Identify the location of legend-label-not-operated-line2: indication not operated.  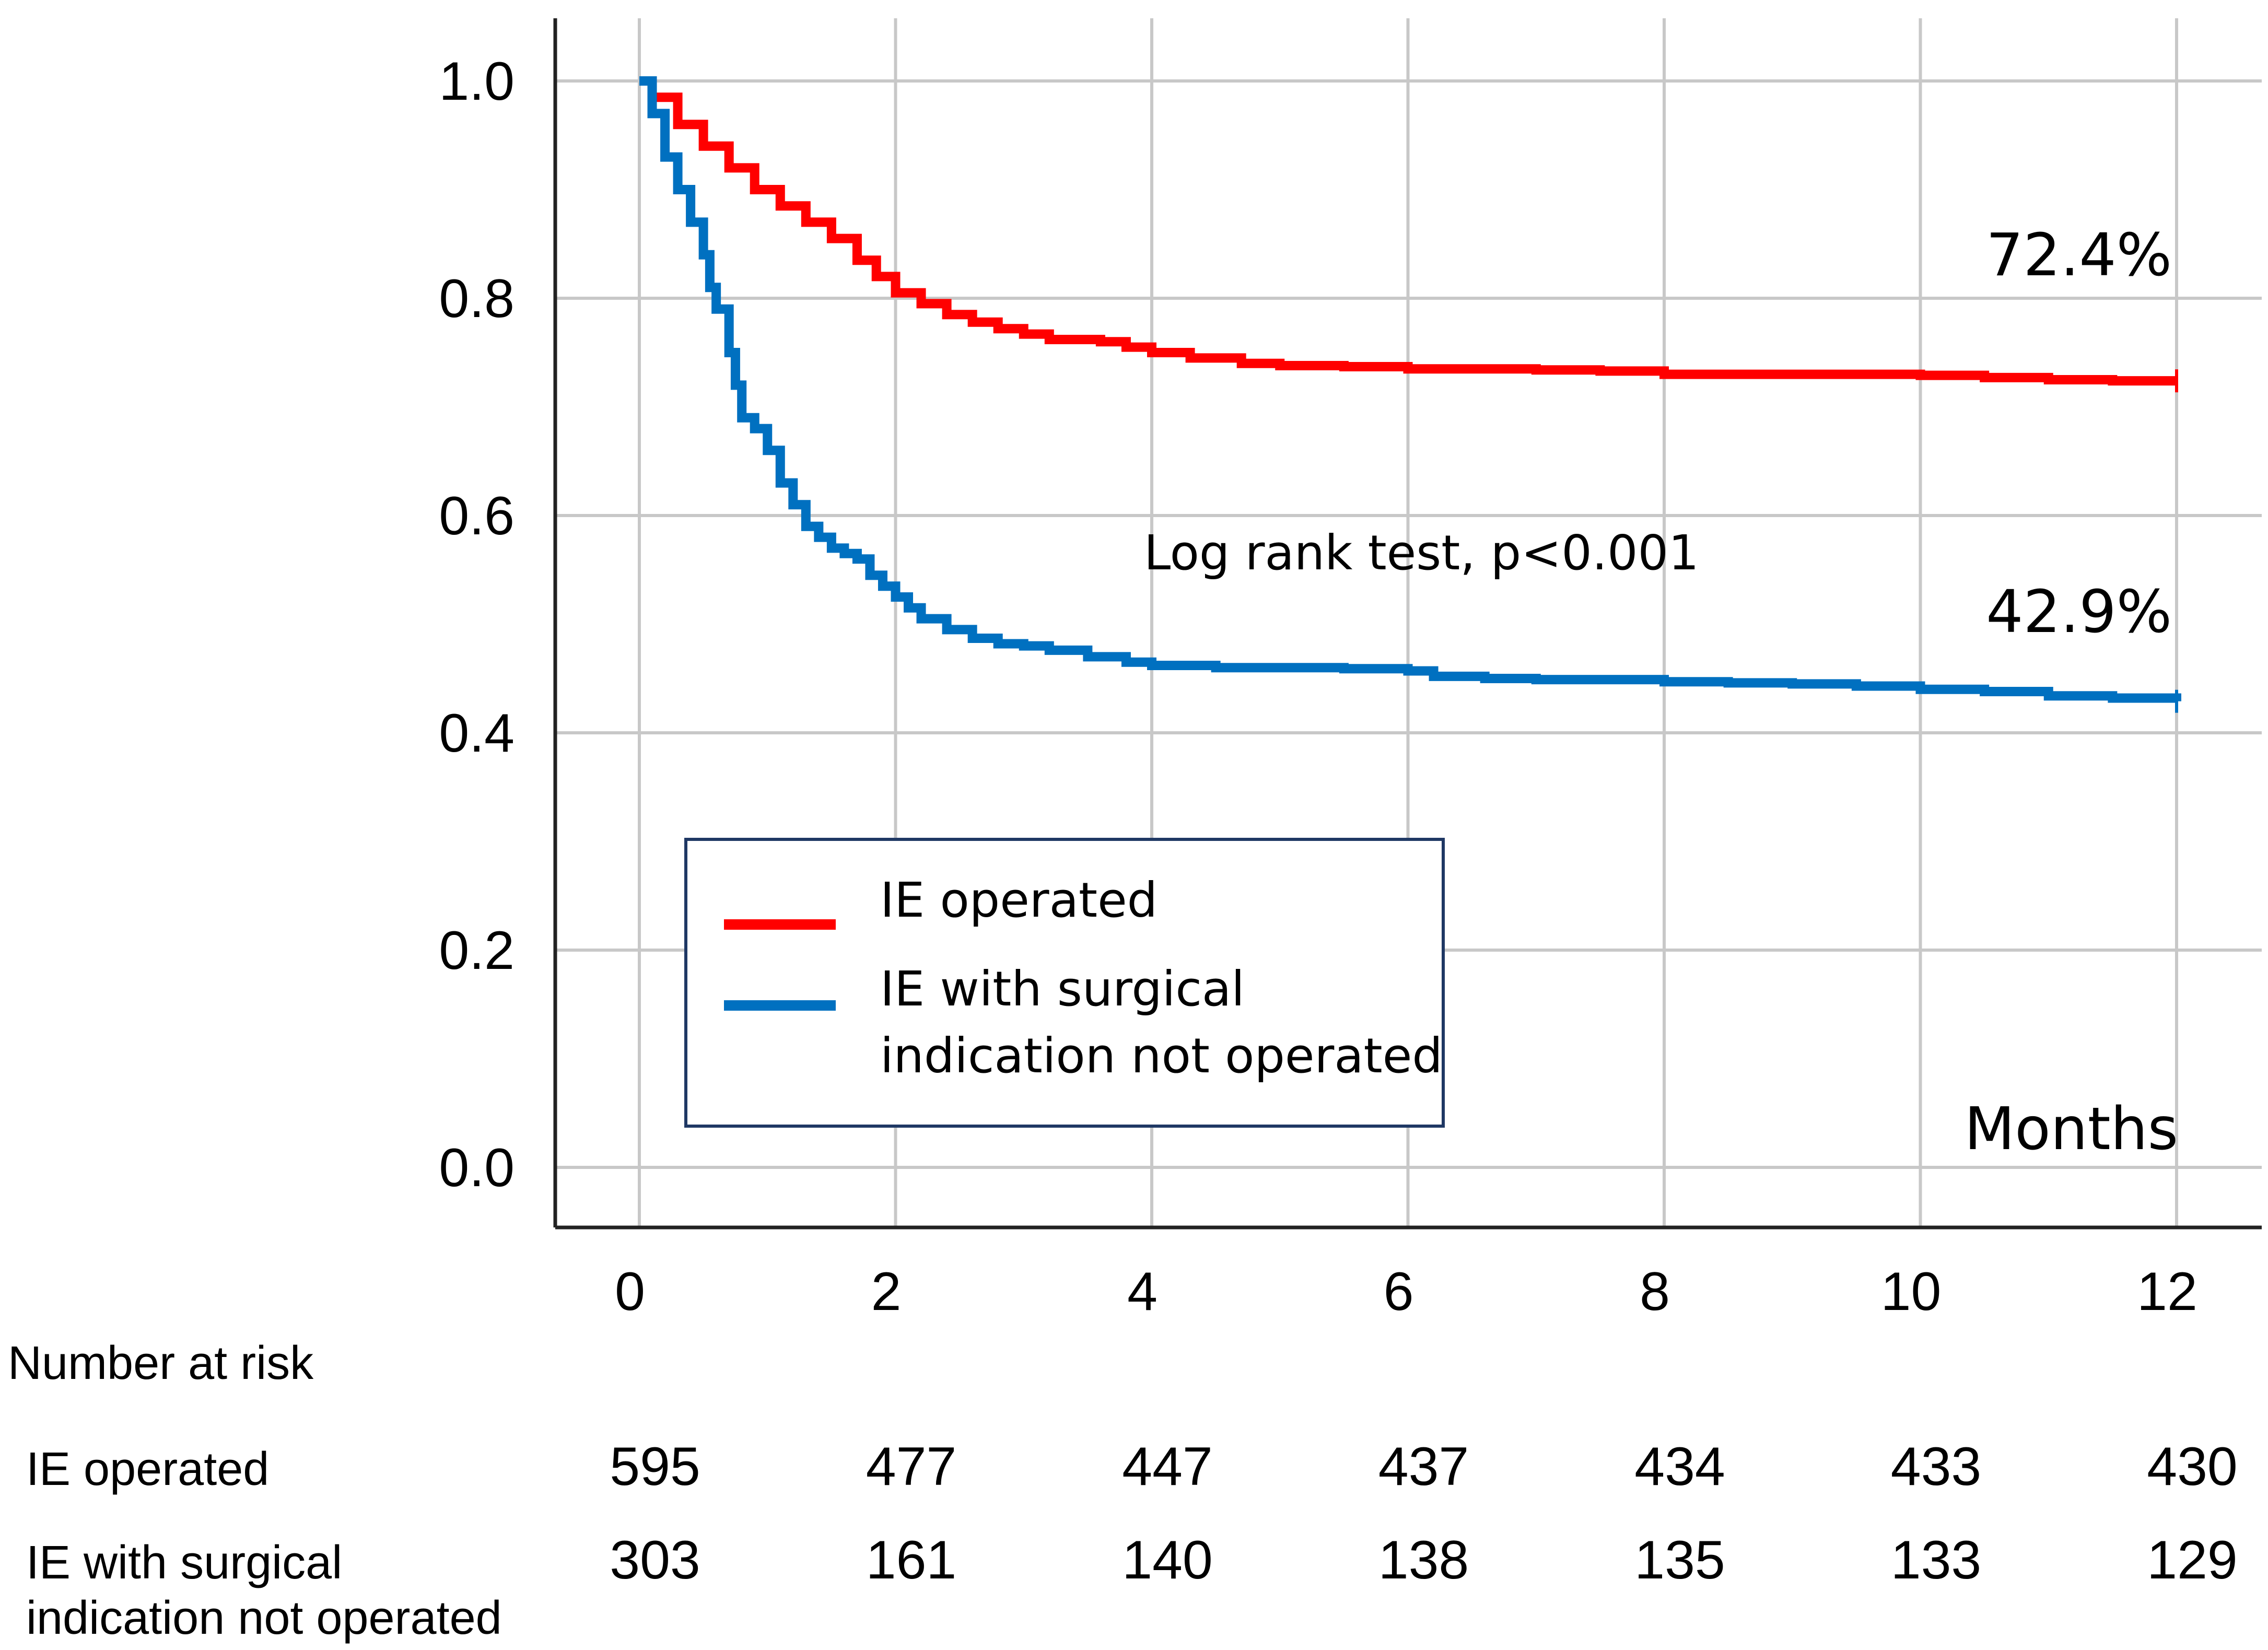
(1161, 1056).